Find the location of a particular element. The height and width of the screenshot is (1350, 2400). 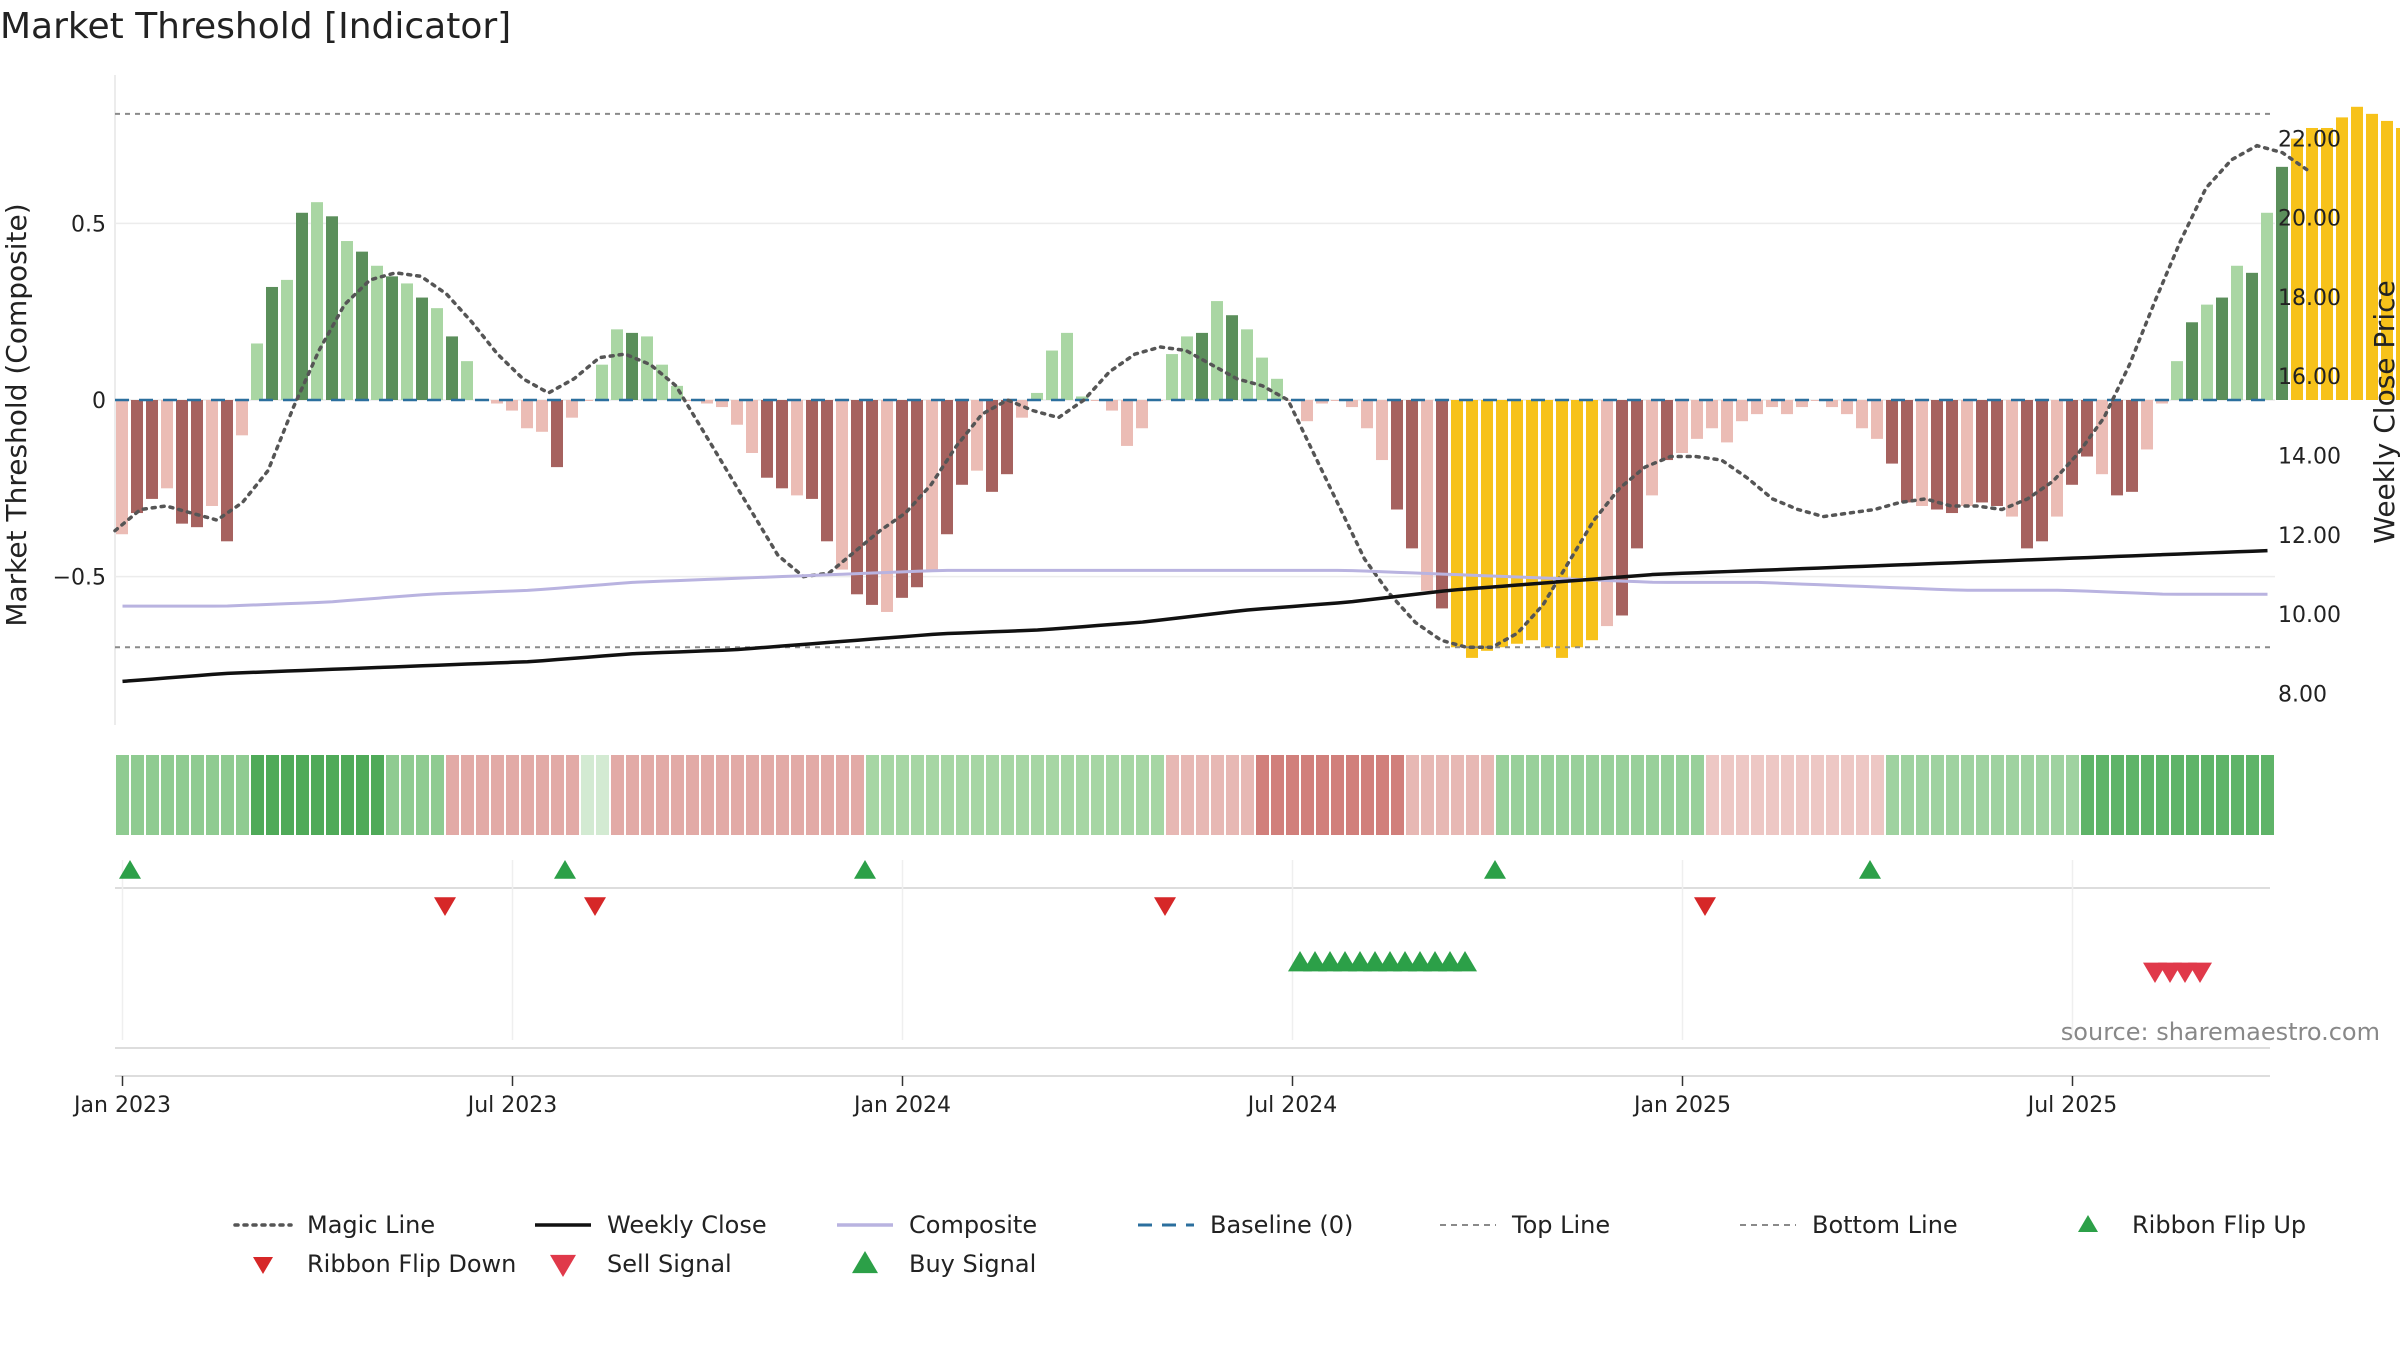

legend-label: Buy Signal is located at coordinates (972, 1264).